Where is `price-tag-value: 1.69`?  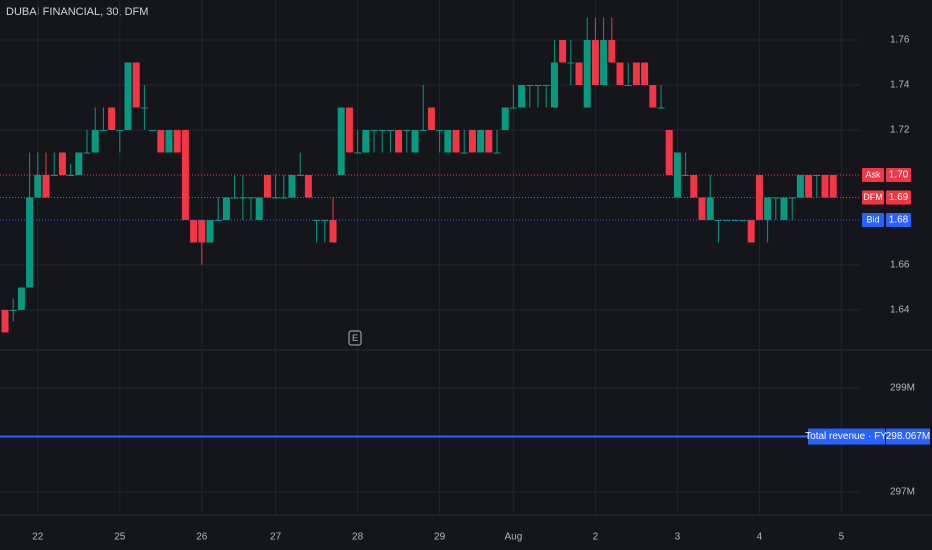 price-tag-value: 1.69 is located at coordinates (899, 197).